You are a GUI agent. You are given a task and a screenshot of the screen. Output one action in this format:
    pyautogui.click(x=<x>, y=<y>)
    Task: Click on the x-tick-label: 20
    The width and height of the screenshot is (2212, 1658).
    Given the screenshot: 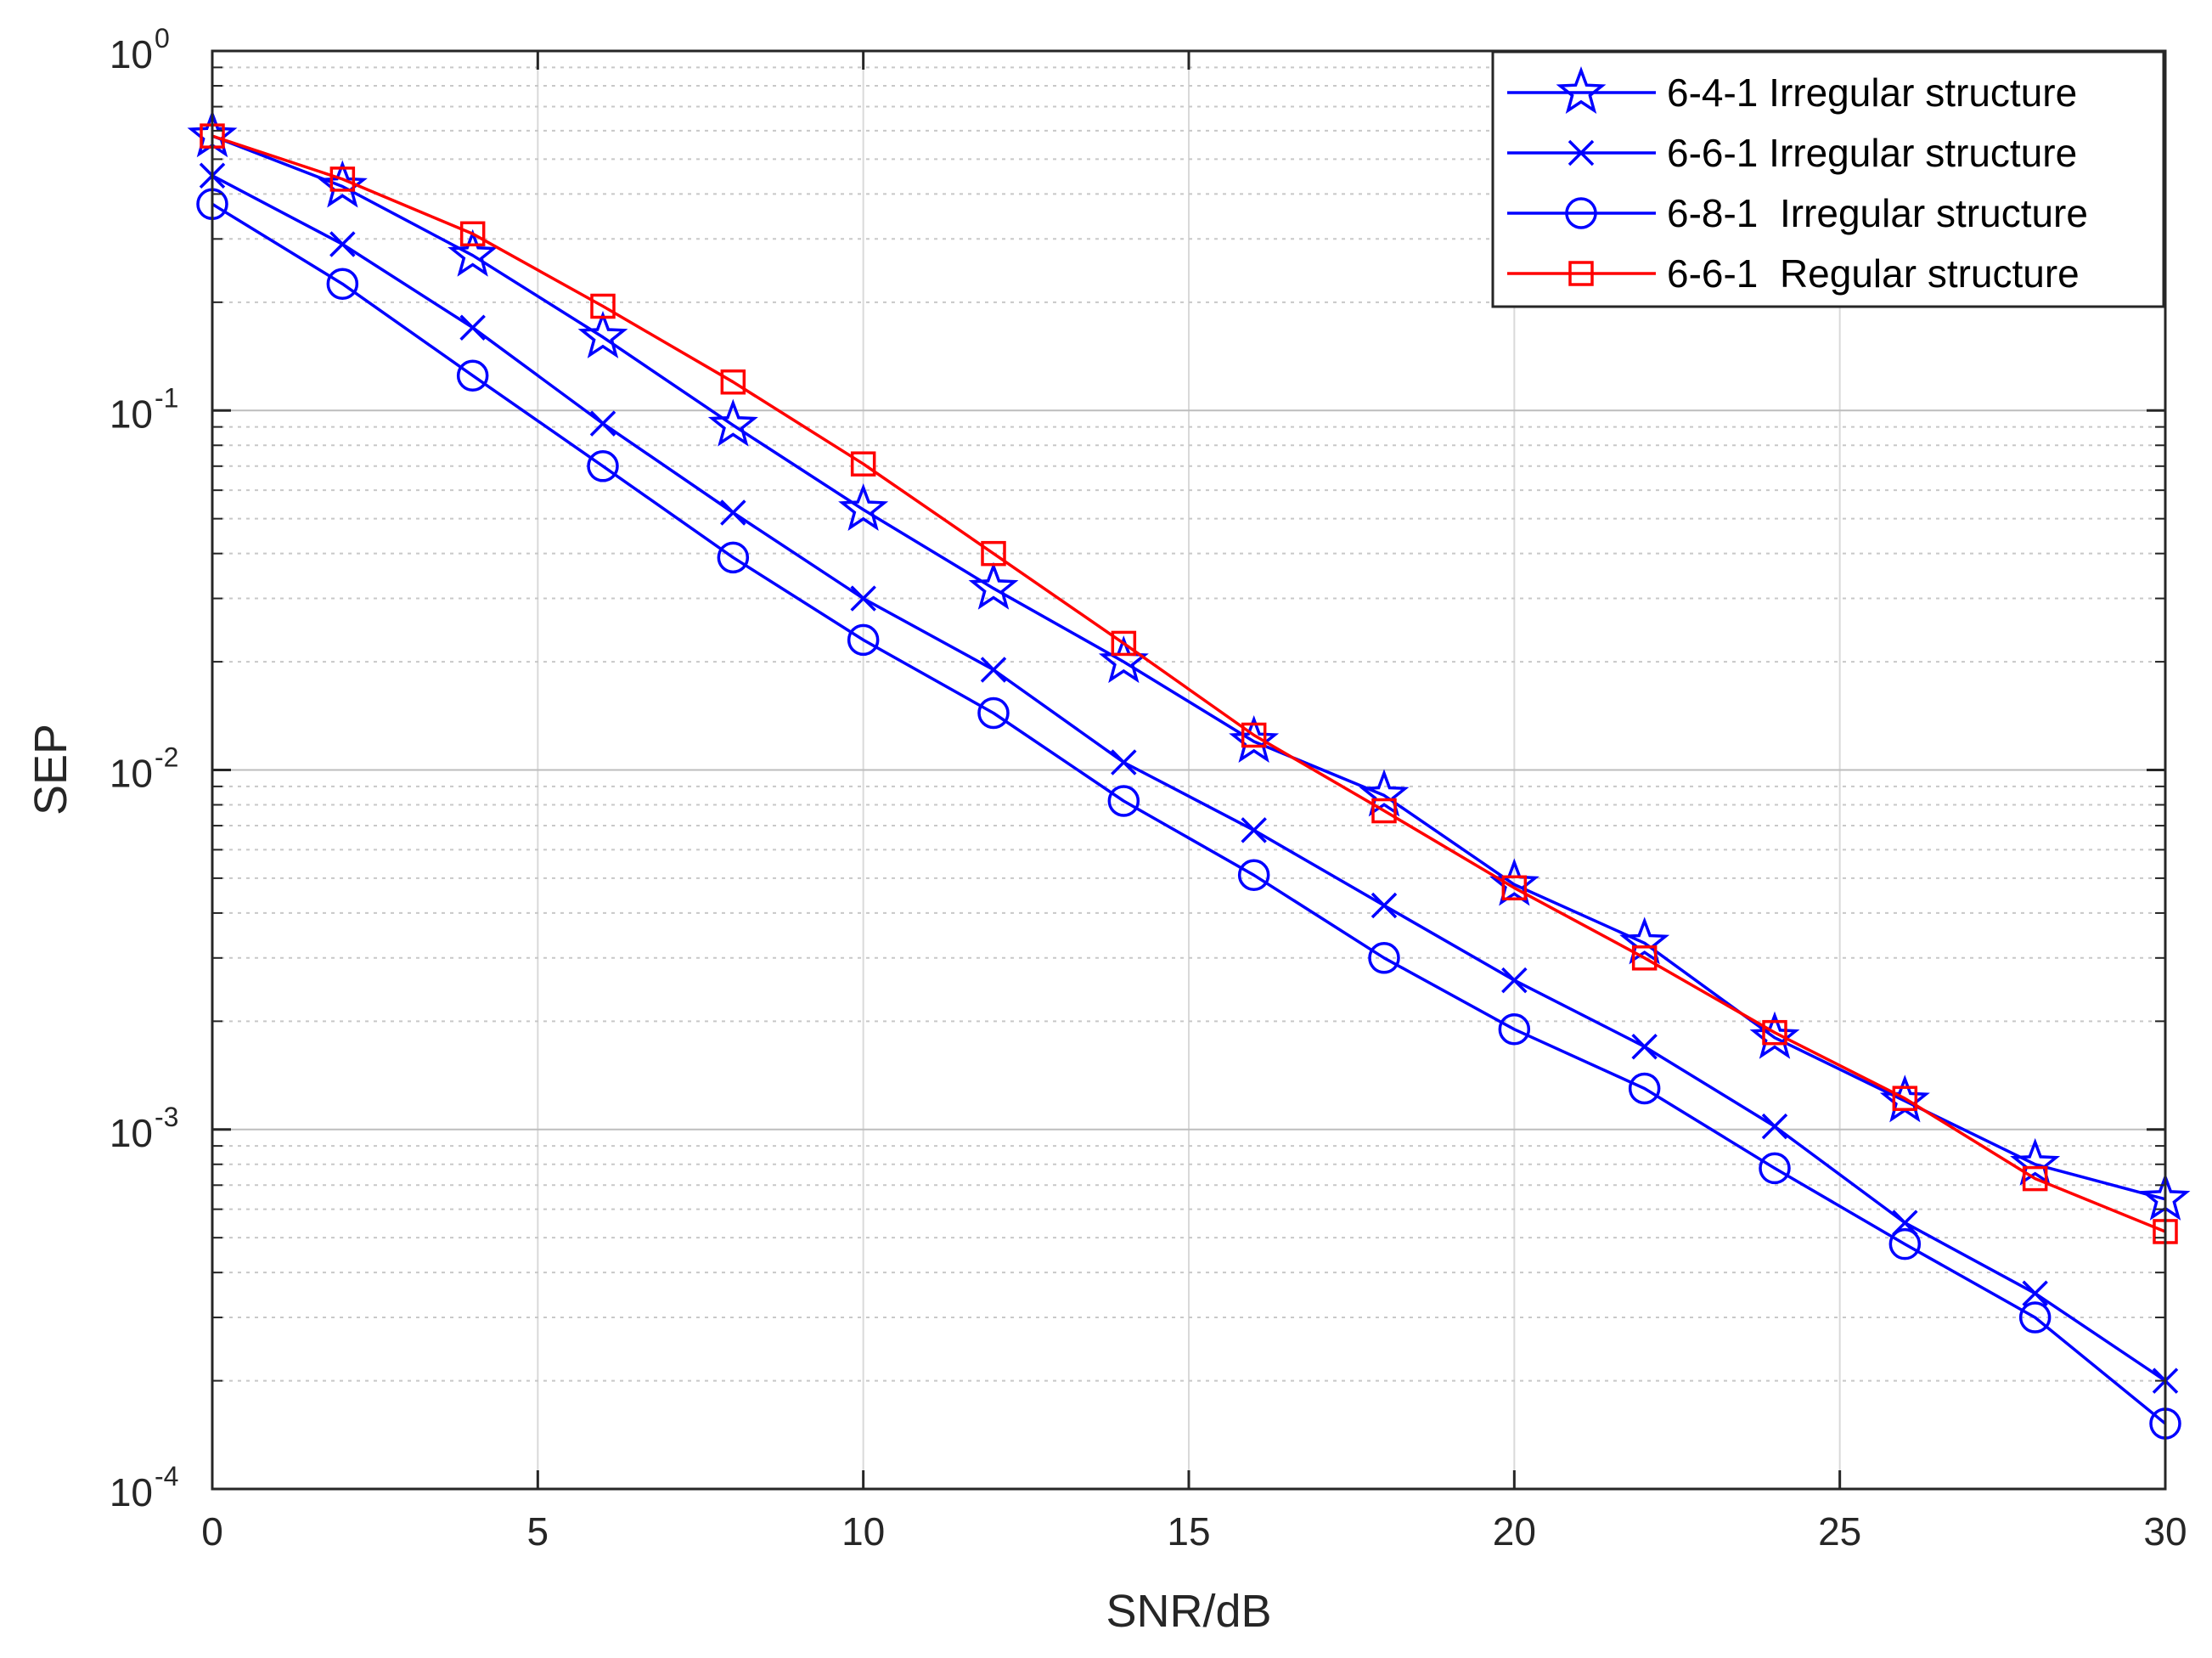 What is the action you would take?
    pyautogui.click(x=1514, y=1531)
    